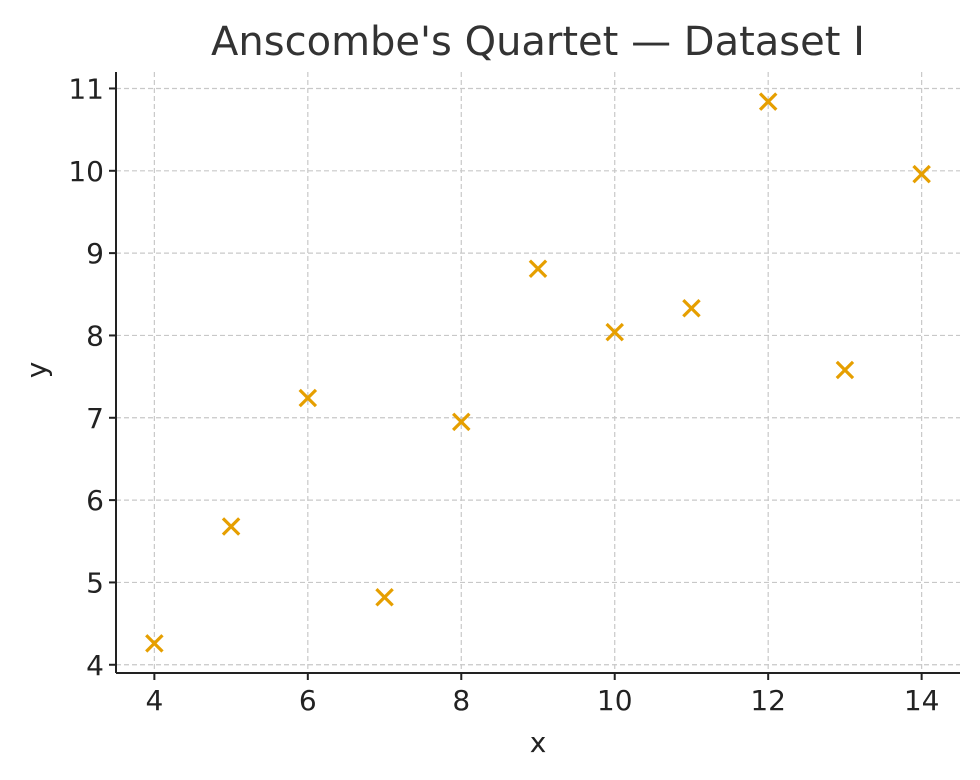 The height and width of the screenshot is (780, 980). What do you see at coordinates (95, 665) in the screenshot?
I see `y-tick-label: 4` at bounding box center [95, 665].